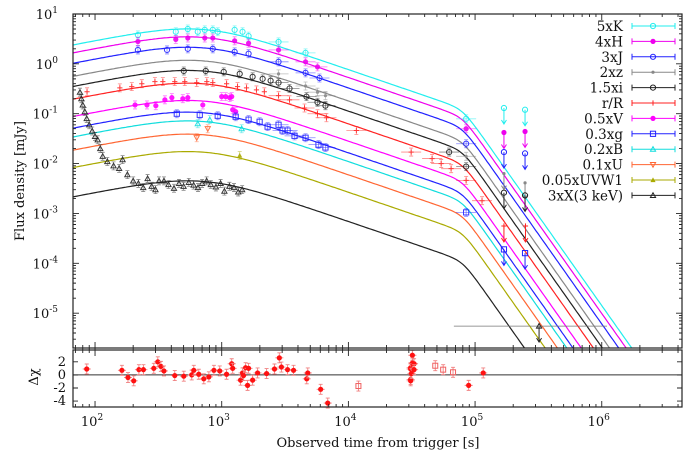 This screenshot has width=699, height=454. I want to click on legend-label: 0.05xUVW1, so click(582, 181).